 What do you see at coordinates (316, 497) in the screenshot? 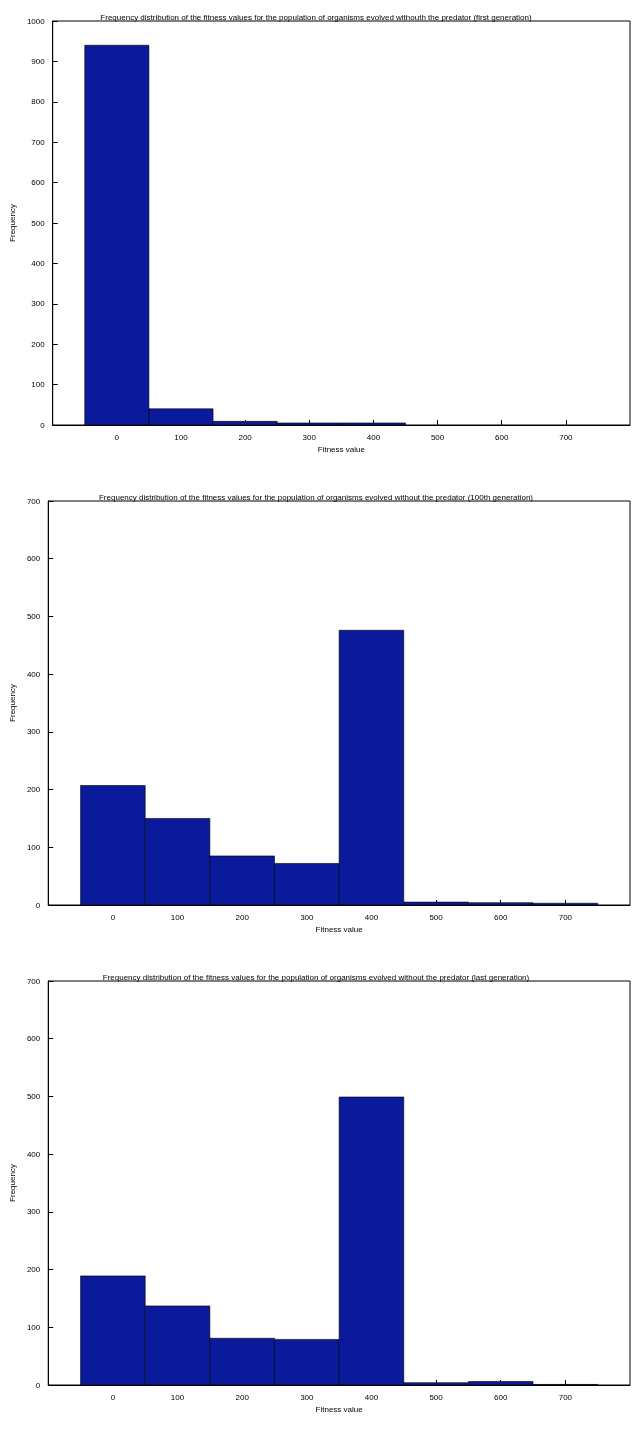
I see `chart-title: Frequency distribution of the fitness values for the population of organisms evolved without the predator (100th generation)` at bounding box center [316, 497].